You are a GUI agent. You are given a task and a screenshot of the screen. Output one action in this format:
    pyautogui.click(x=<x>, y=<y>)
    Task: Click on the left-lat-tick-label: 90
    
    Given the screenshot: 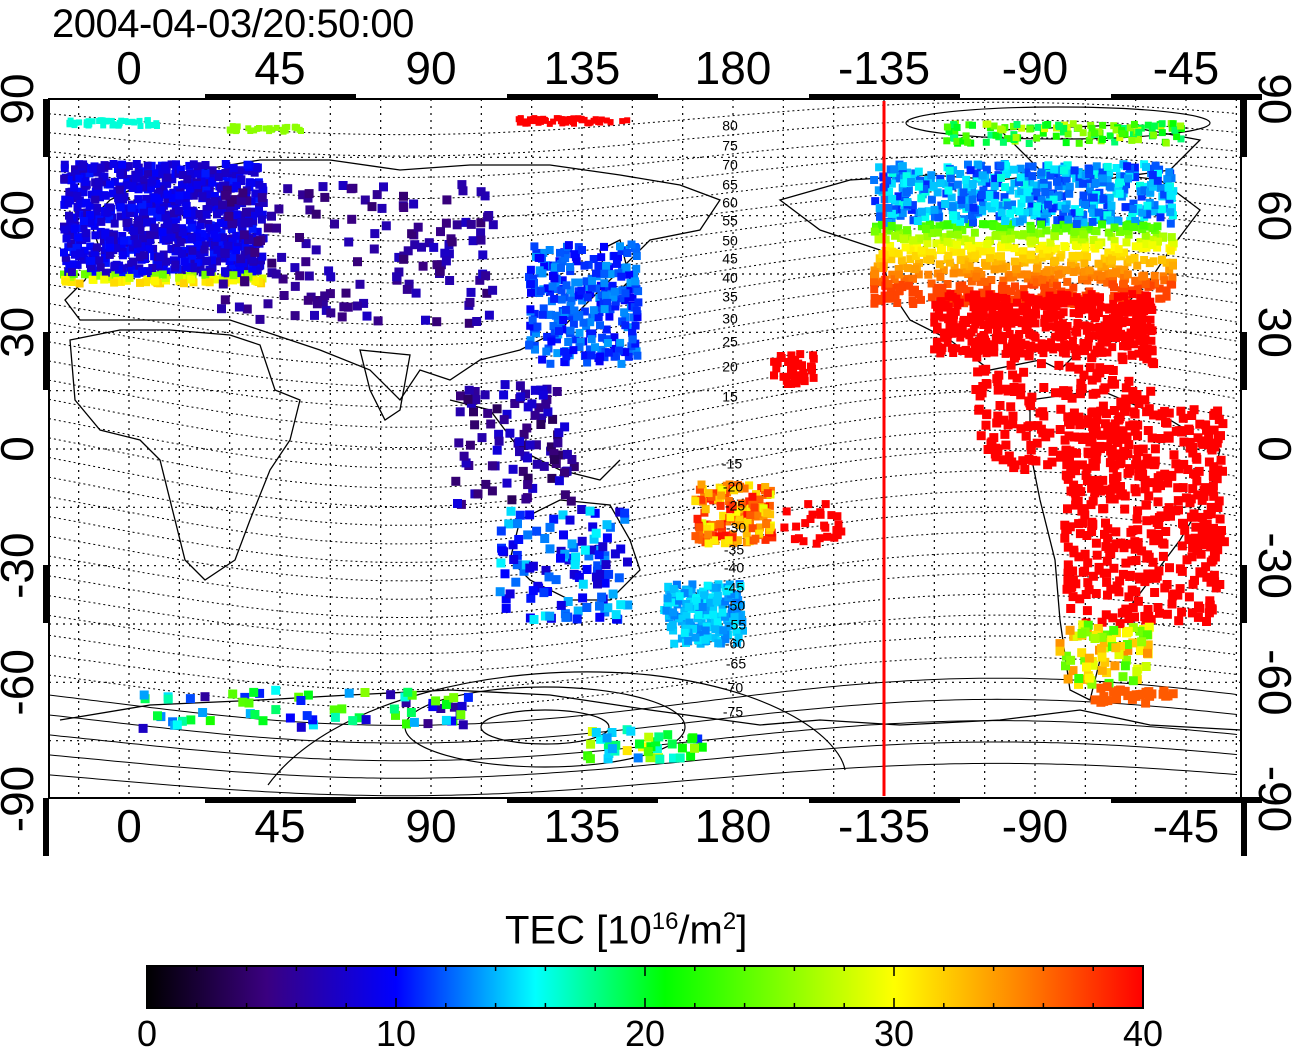 What is the action you would take?
    pyautogui.click(x=21, y=98)
    